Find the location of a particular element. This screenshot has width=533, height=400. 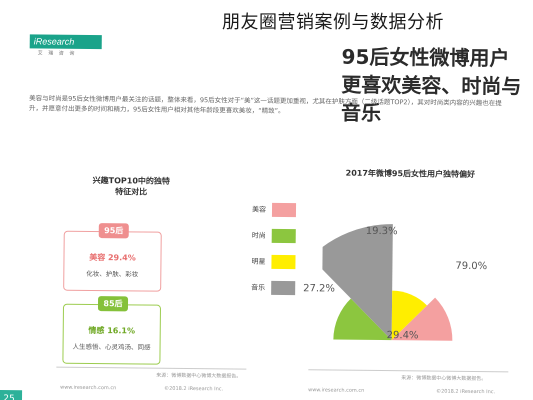

card-stat: 情感 16.1% is located at coordinates (112, 330).